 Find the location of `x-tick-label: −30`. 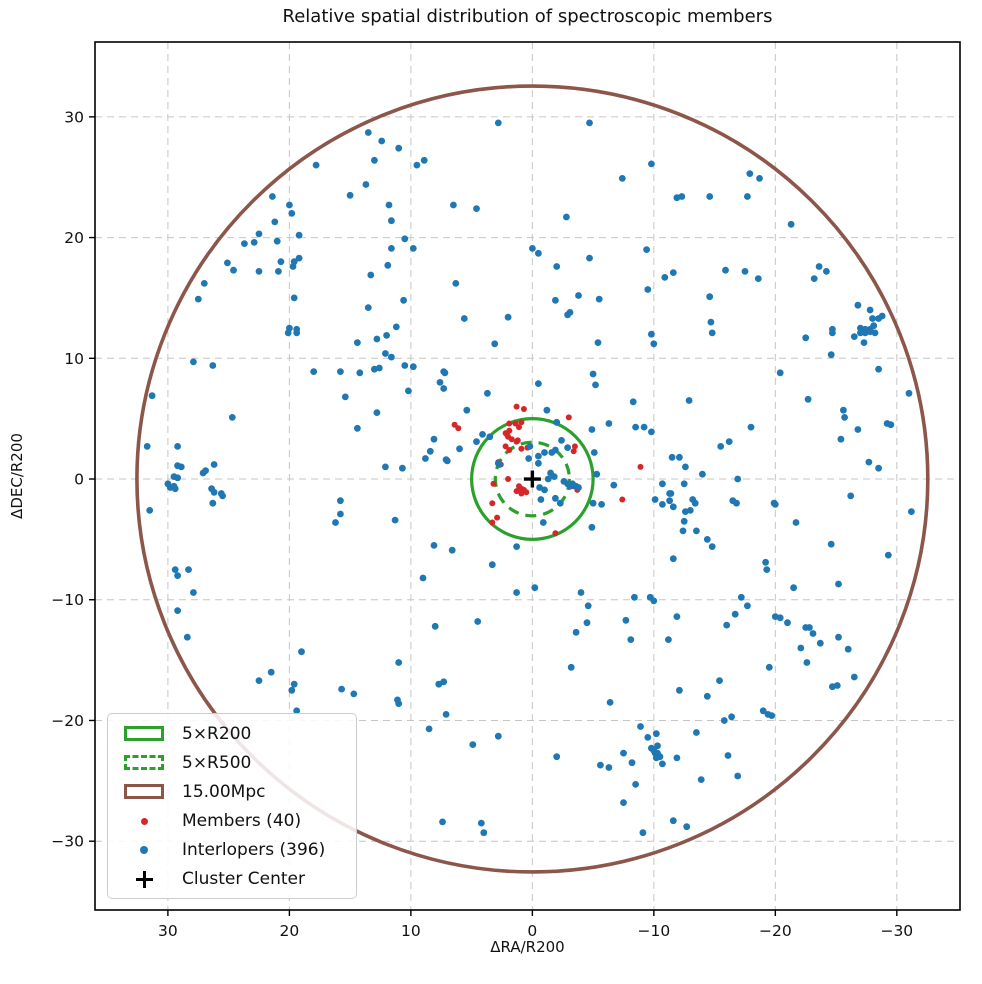

x-tick-label: −30 is located at coordinates (896, 931).